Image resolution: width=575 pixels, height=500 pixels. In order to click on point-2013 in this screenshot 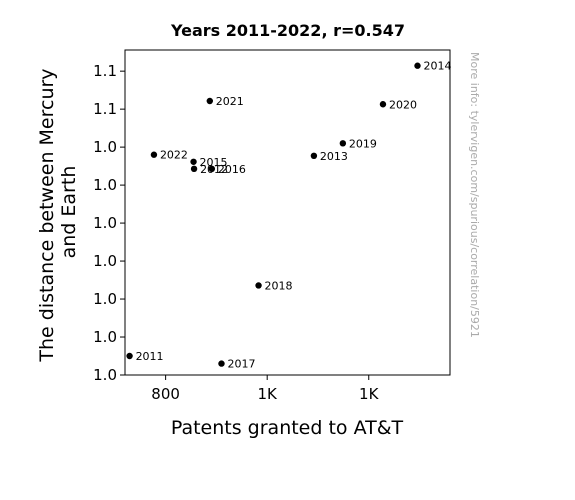, I will do `click(314, 156)`.